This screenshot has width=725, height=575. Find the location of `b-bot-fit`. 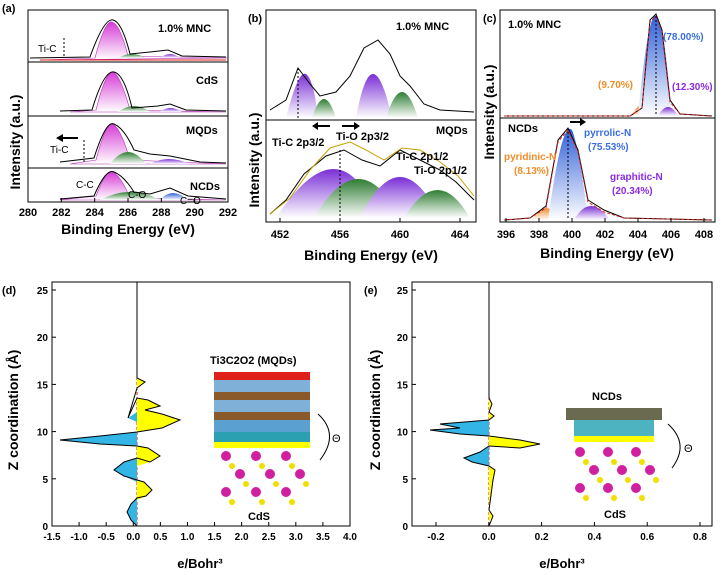

b-bot-fit is located at coordinates (372, 178).